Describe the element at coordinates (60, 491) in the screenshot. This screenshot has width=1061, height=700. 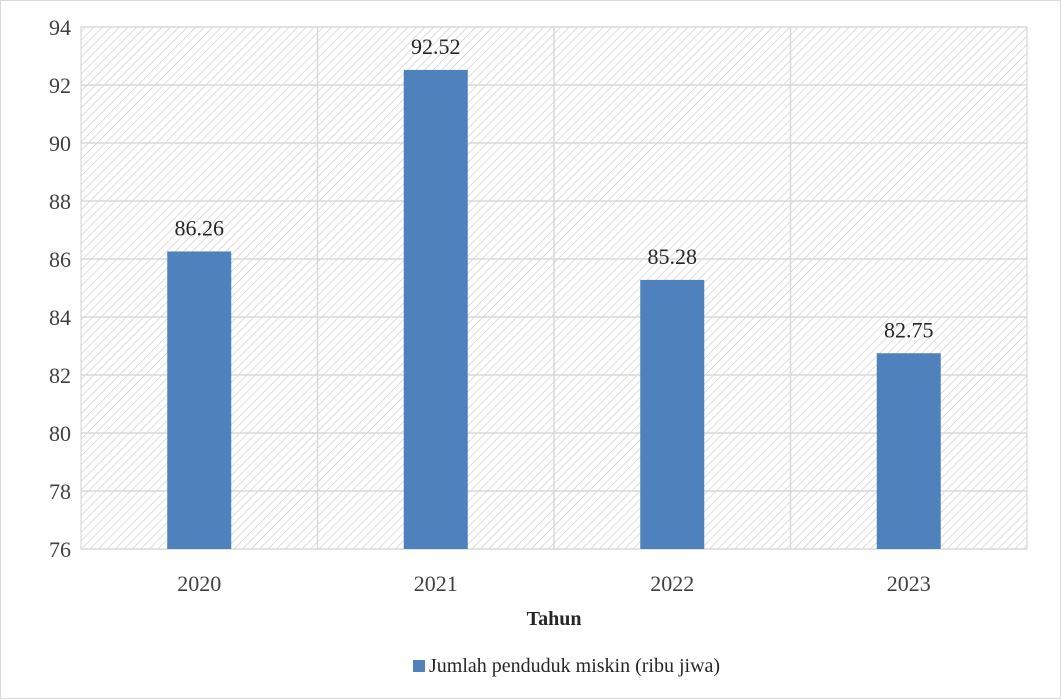
I see `y-tick-label: 78` at that location.